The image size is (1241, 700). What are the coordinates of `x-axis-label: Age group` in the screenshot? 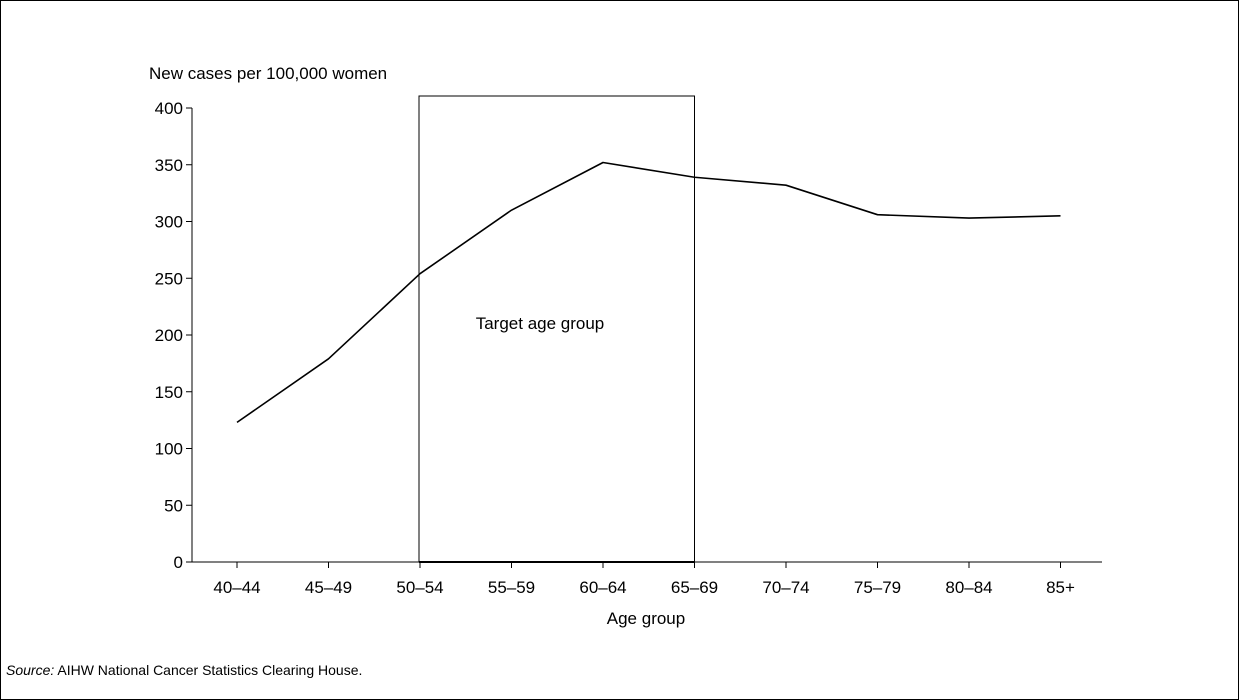 It's located at (646, 618).